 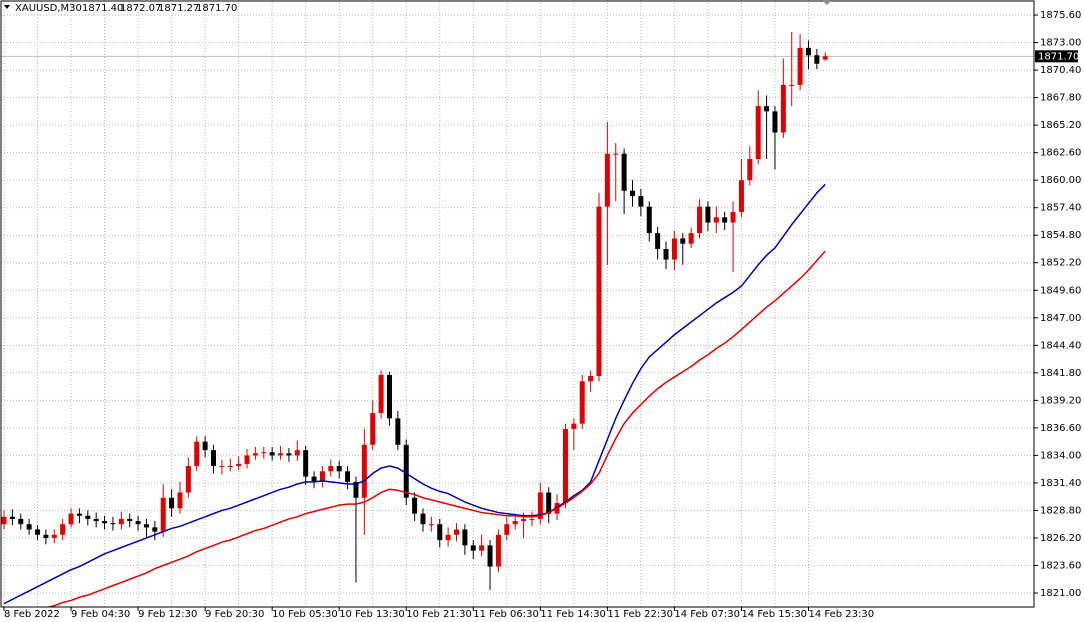 I want to click on x-tick-label: 14 Feb 15:30, so click(x=774, y=614).